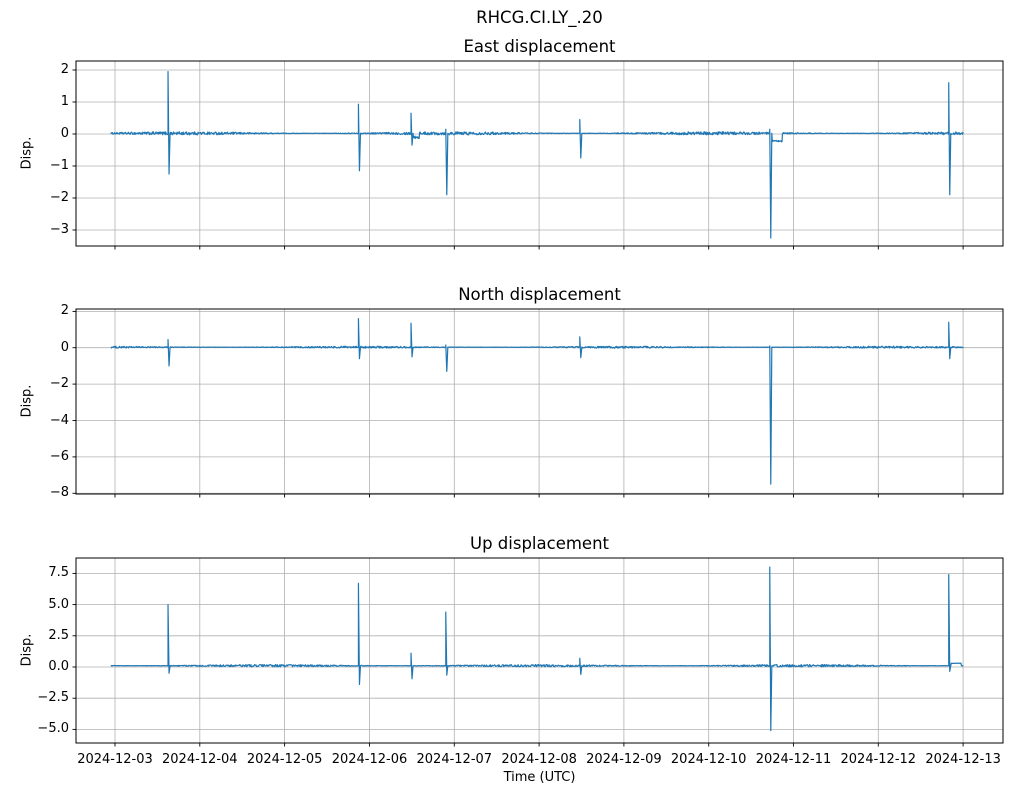  Describe the element at coordinates (58, 635) in the screenshot. I see `y-tick-label: 2.5` at that location.